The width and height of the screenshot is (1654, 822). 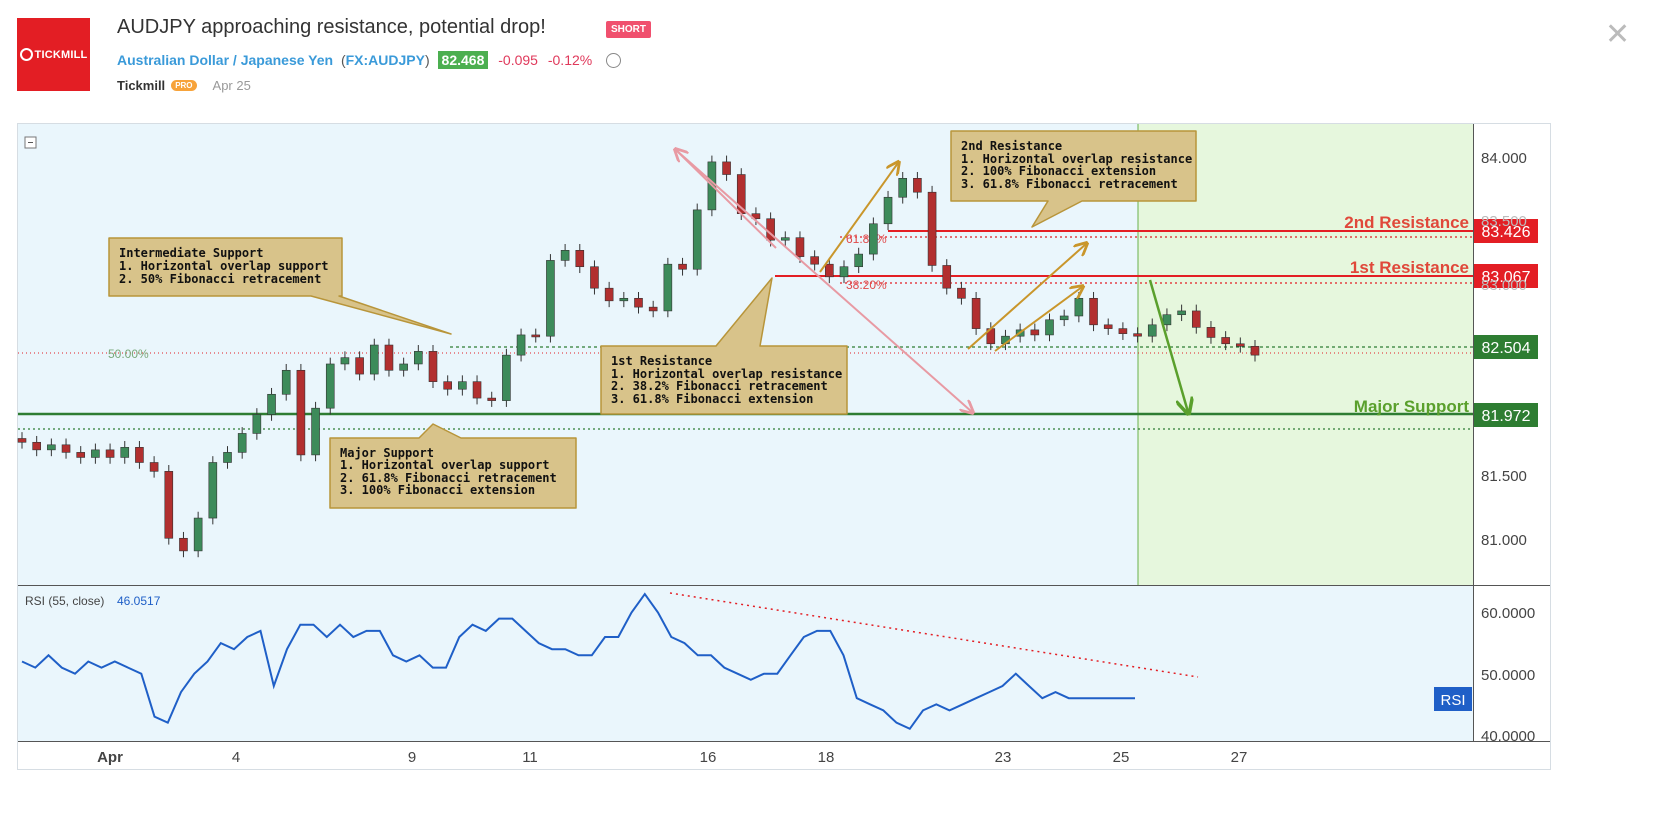 What do you see at coordinates (1011, 146) in the screenshot?
I see `second-resistance-title: 2nd Resistance` at bounding box center [1011, 146].